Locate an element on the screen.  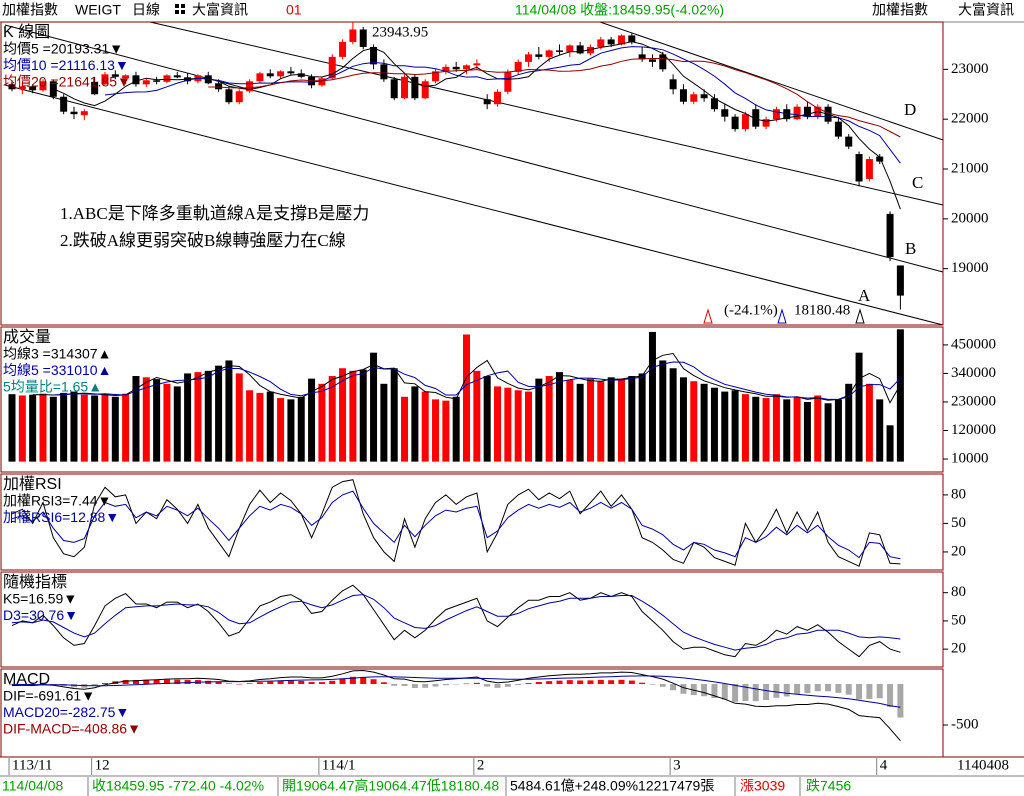
y-tick-label: 23000 is located at coordinates (970, 69).